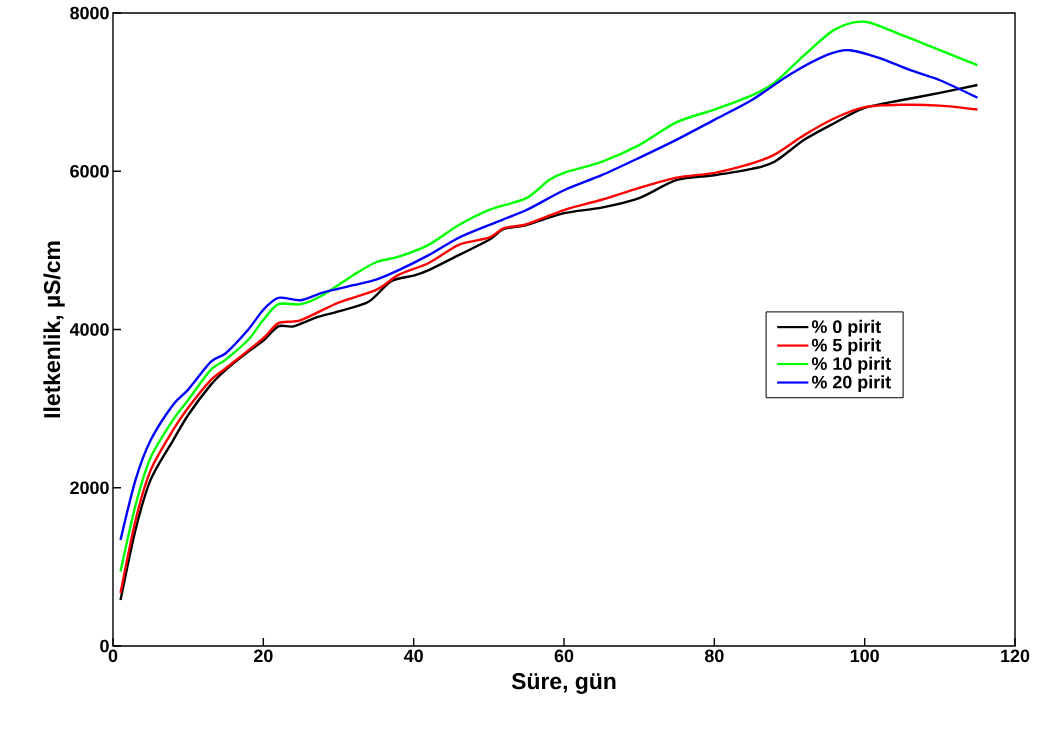 Image resolution: width=1041 pixels, height=747 pixels. What do you see at coordinates (89, 488) in the screenshot?
I see `y-tick-label: 2000` at bounding box center [89, 488].